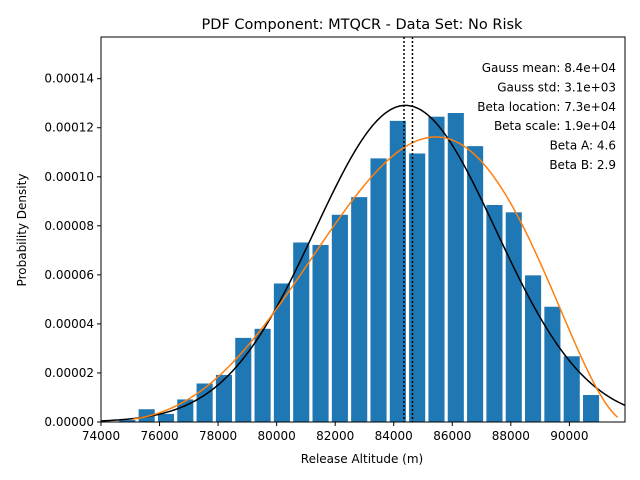  What do you see at coordinates (335, 436) in the screenshot?
I see `x-tick-label: 82000` at bounding box center [335, 436].